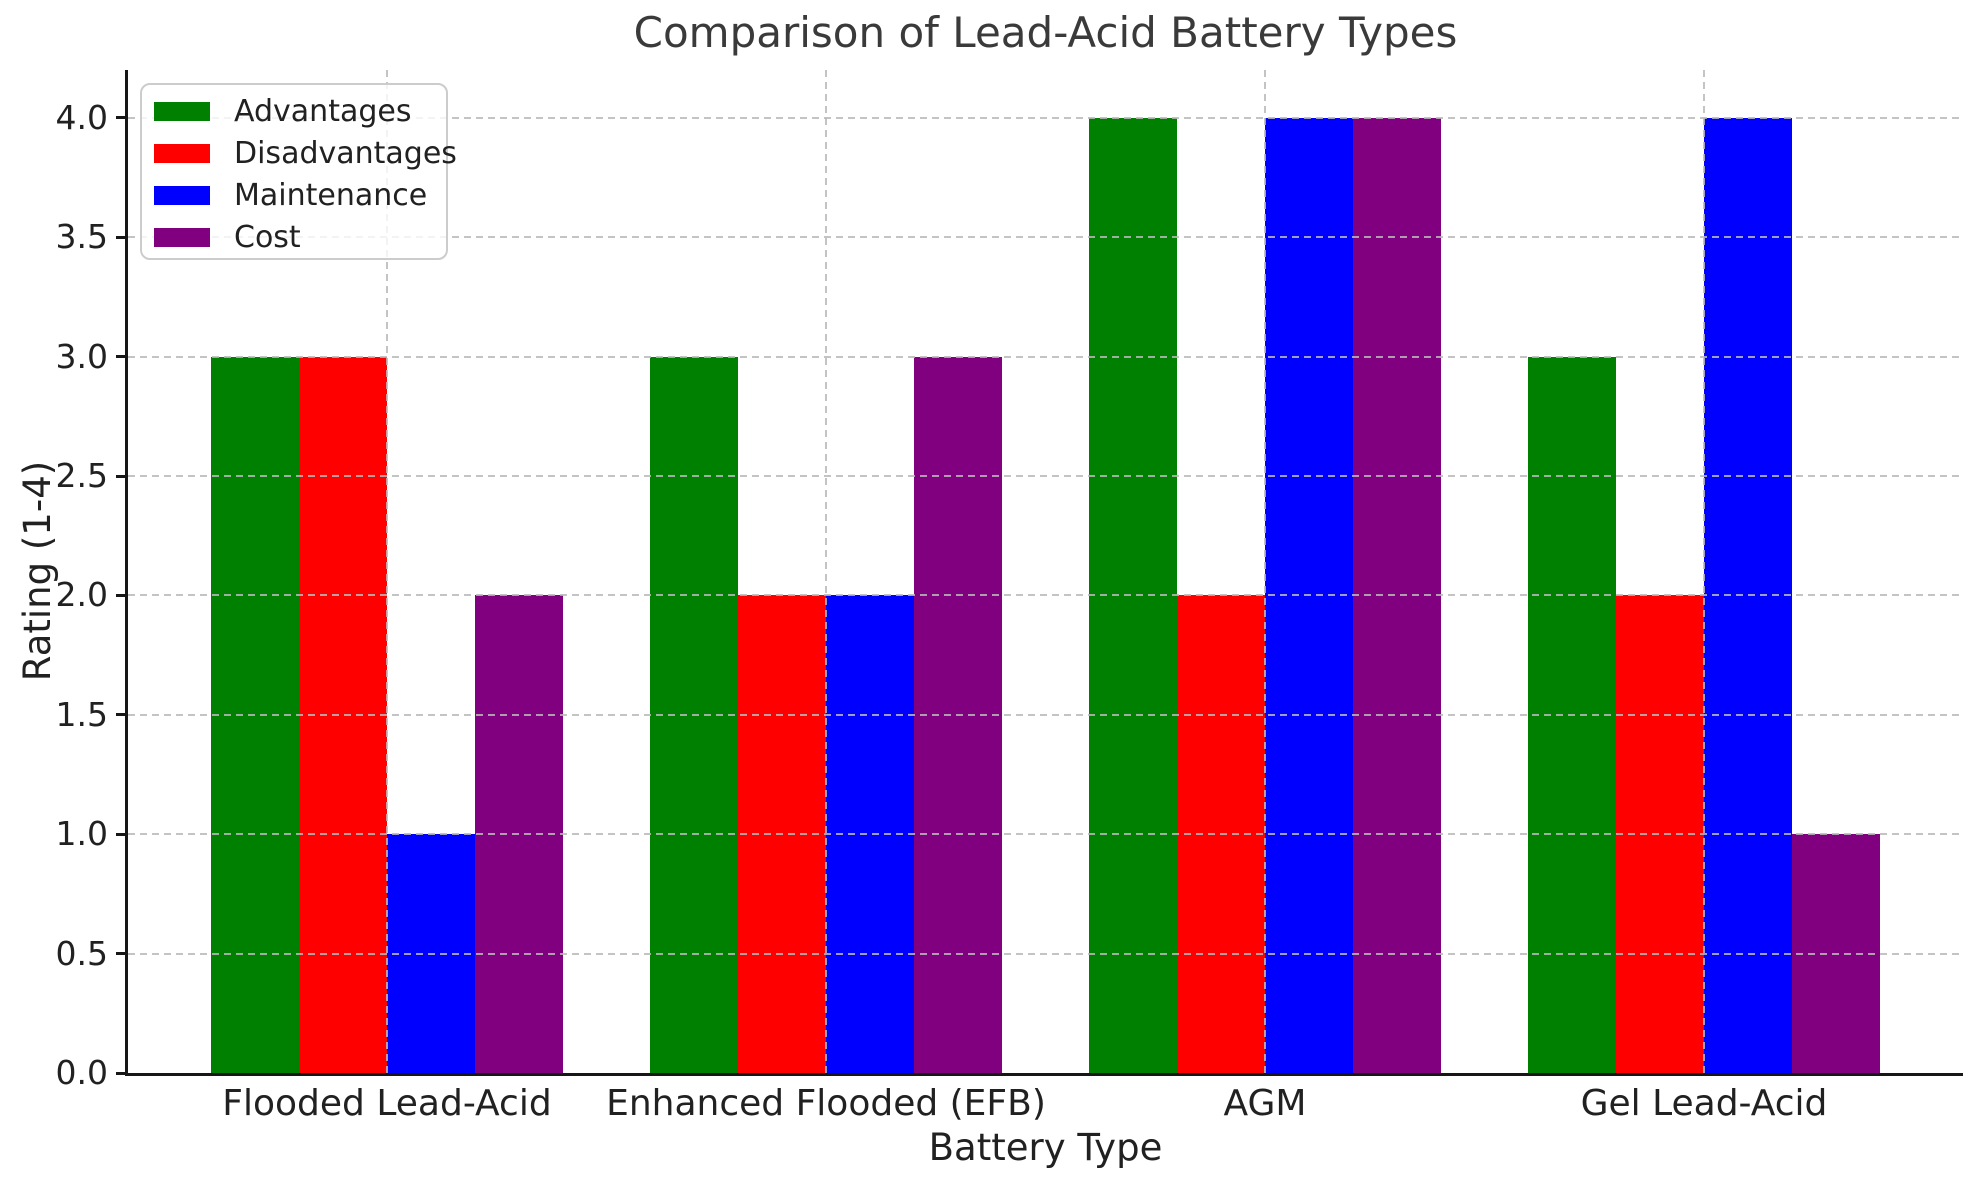 This screenshot has width=1979, height=1180. I want to click on legend-item: Cost, so click(300, 237).